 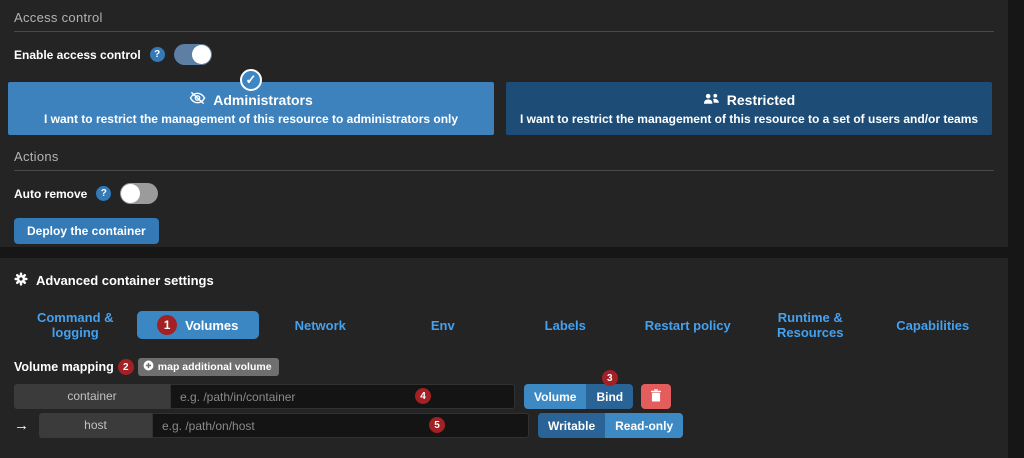 I want to click on gear-icon, so click(x=21, y=280).